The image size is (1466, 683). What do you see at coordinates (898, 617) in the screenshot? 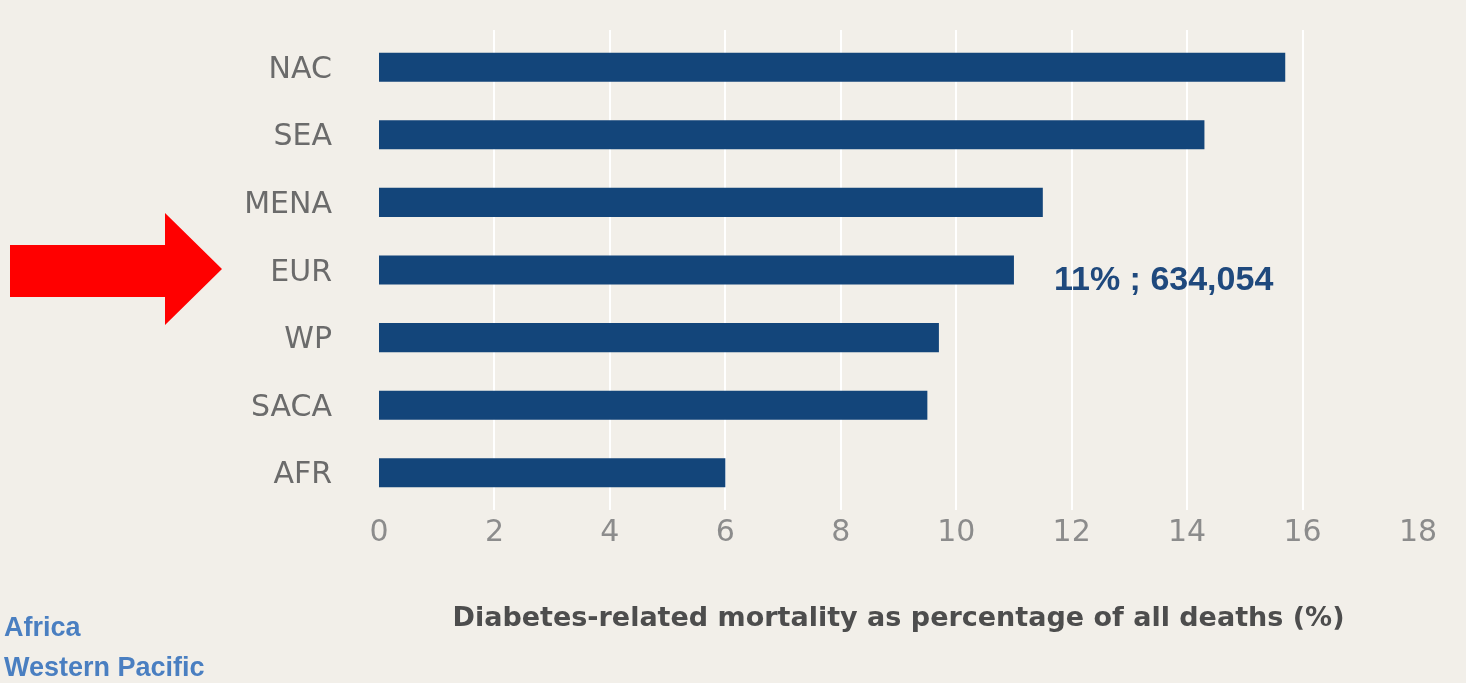
I see `x-axis-title: Diabetes-related mortality as percentage of all deaths (%)` at bounding box center [898, 617].